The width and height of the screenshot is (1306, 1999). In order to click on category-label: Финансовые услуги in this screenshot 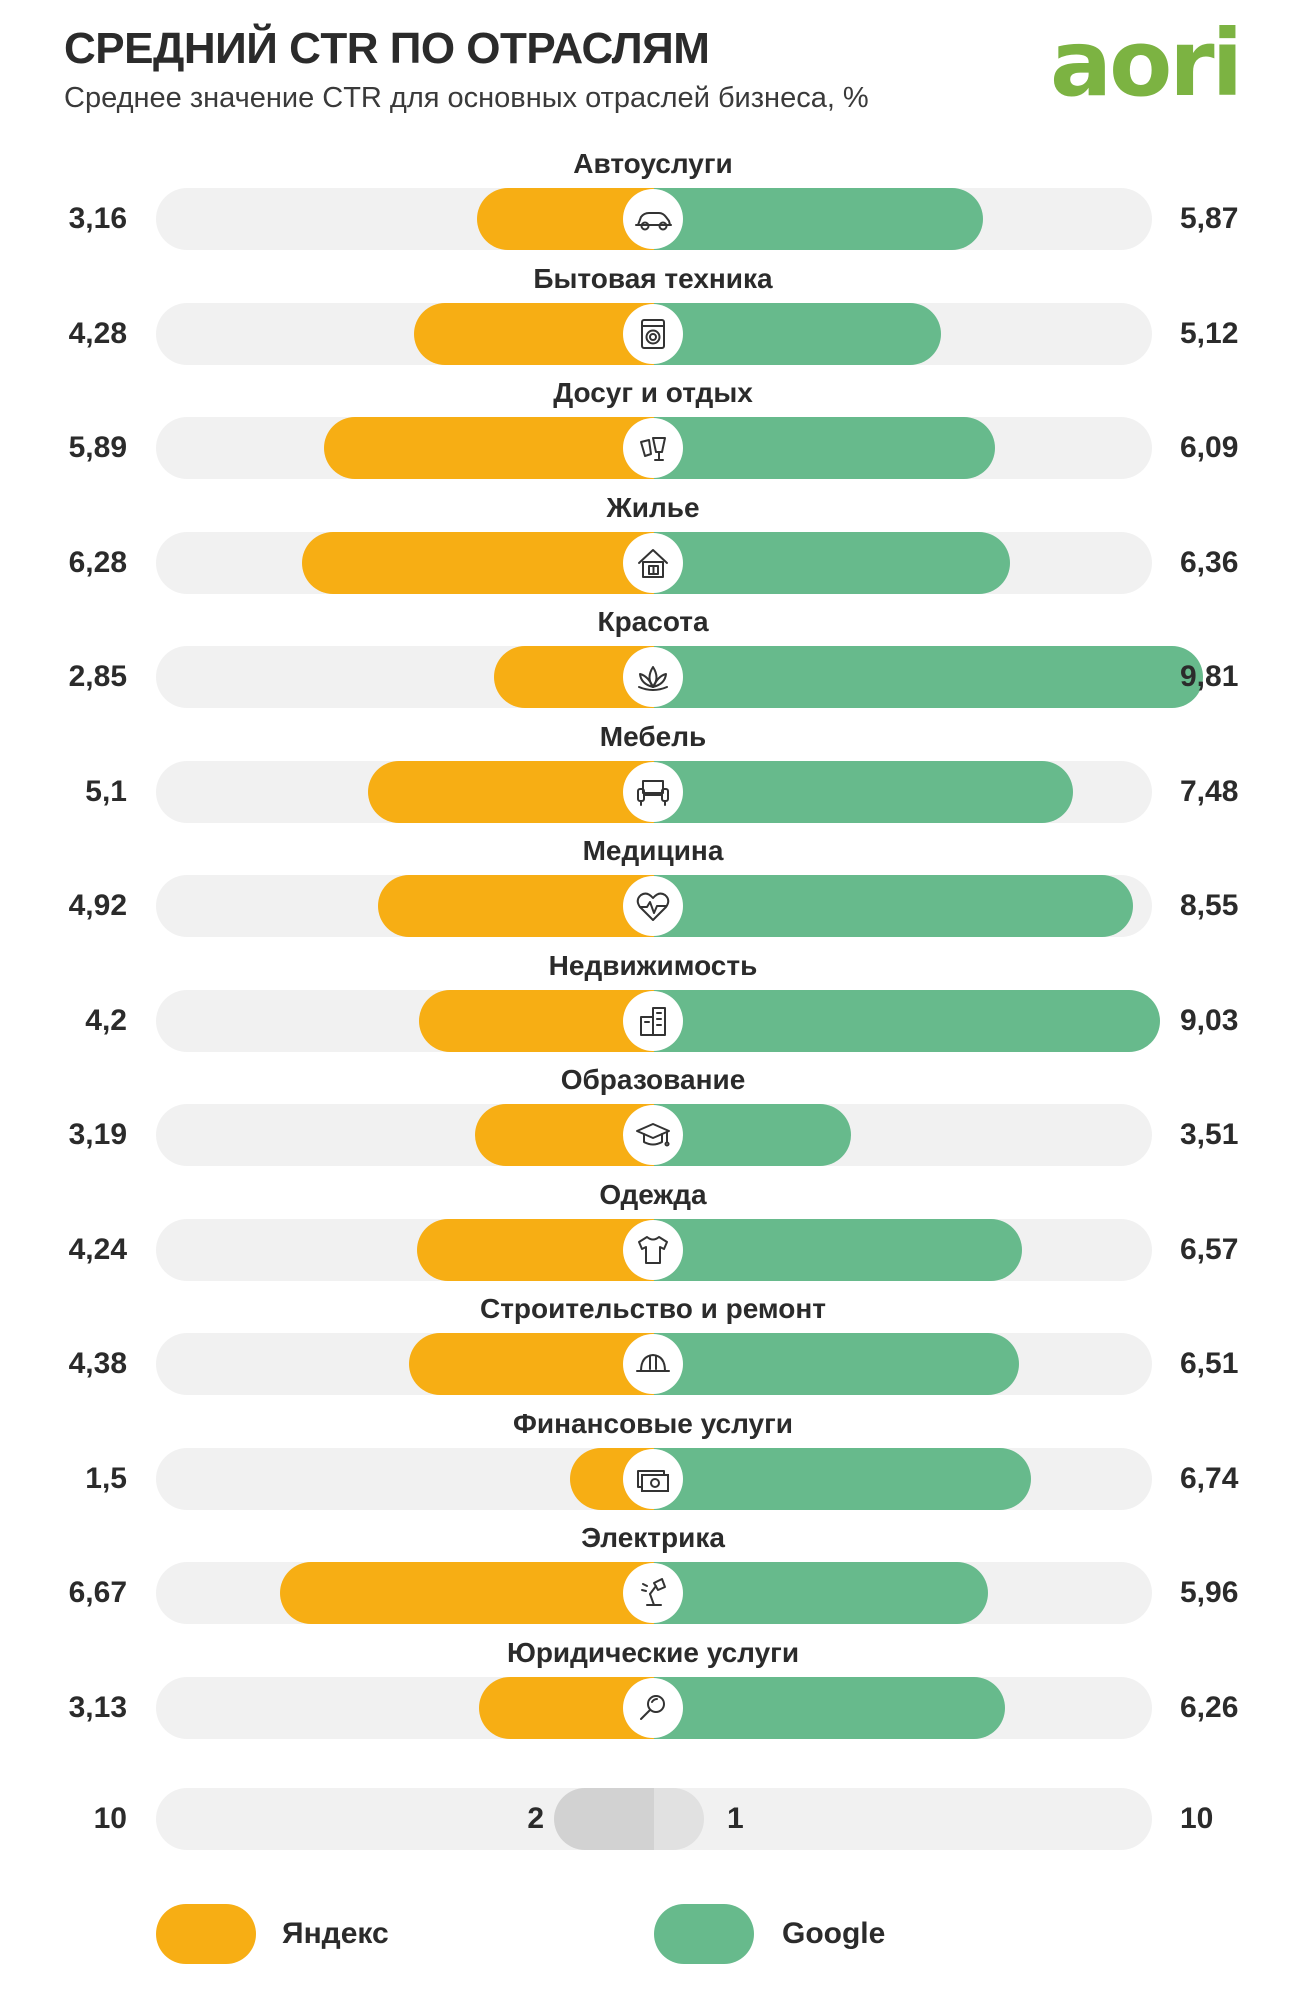, I will do `click(653, 1423)`.